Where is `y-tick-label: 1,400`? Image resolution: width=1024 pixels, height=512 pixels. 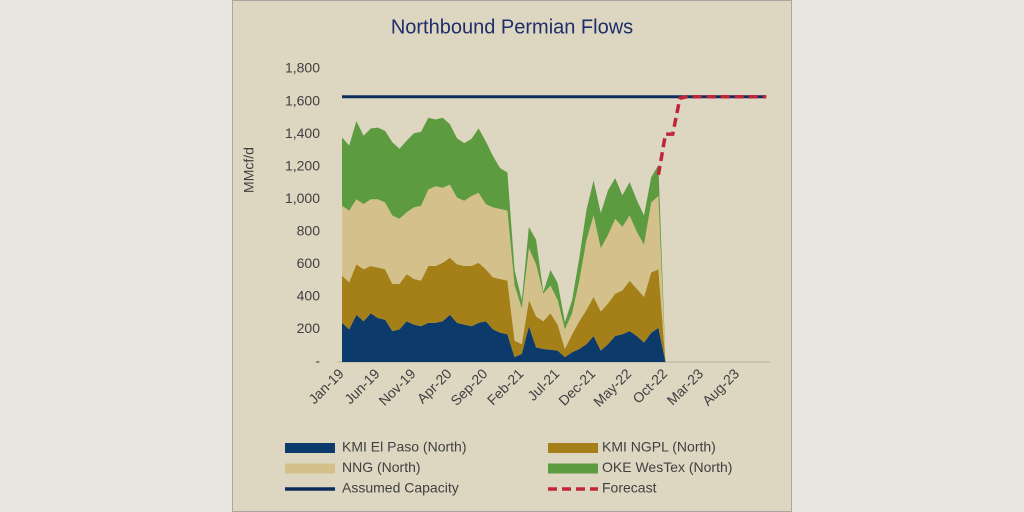 y-tick-label: 1,400 is located at coordinates (302, 133).